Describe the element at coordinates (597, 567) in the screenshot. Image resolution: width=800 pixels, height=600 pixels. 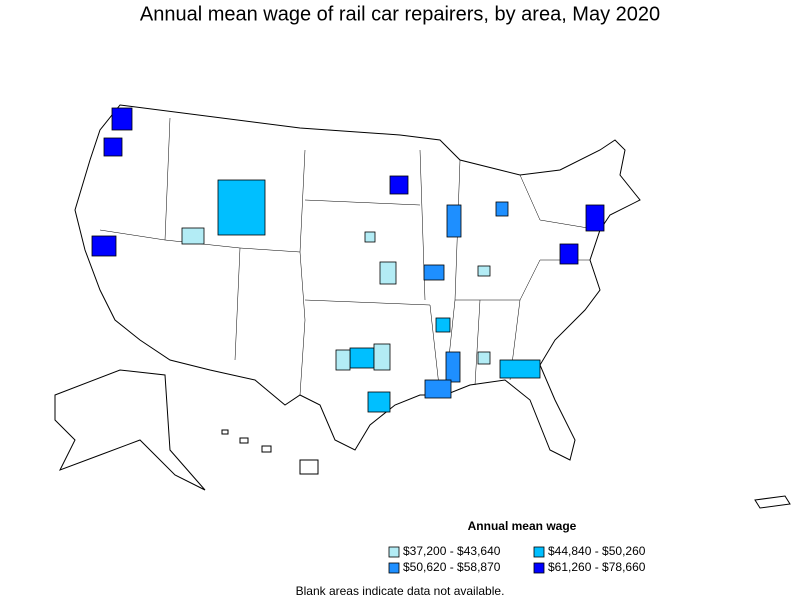
I see `legend-label: $61,260 - $78,660` at that location.